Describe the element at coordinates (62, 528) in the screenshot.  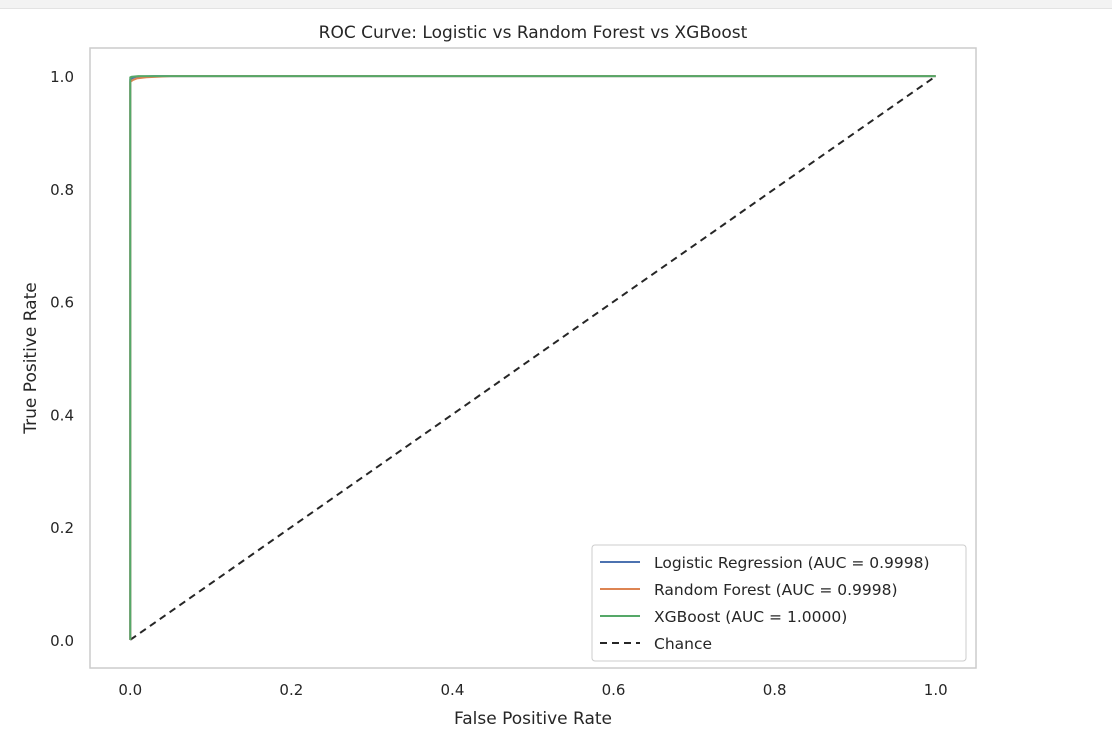
I see `y-tick-label: 0.2` at that location.